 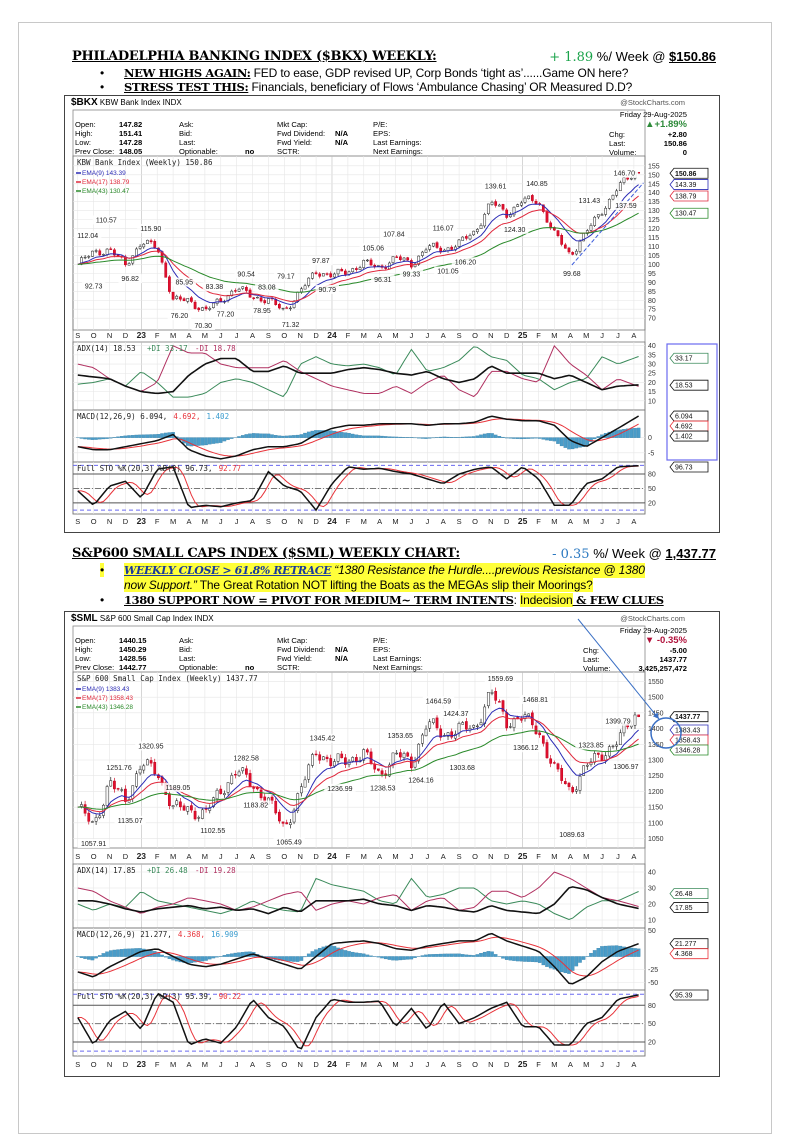 What do you see at coordinates (690, 553) in the screenshot?
I see `sml-price: 1,437.77` at bounding box center [690, 553].